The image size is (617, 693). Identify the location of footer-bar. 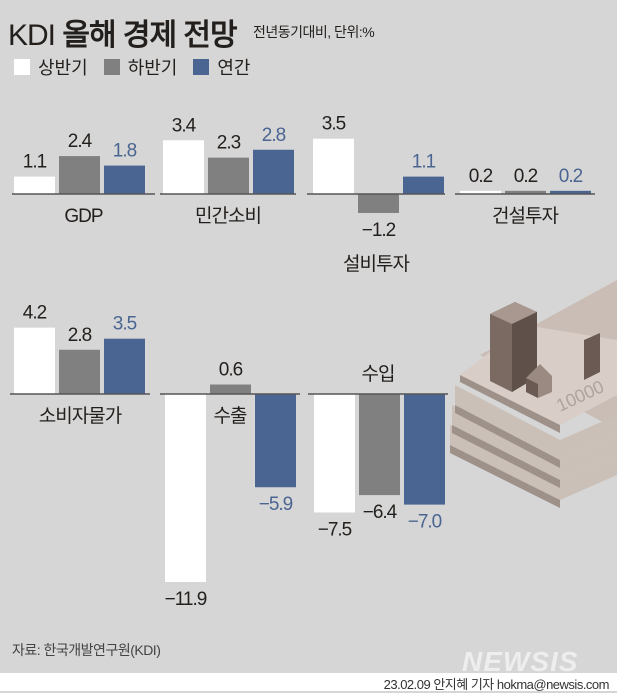
(308, 682).